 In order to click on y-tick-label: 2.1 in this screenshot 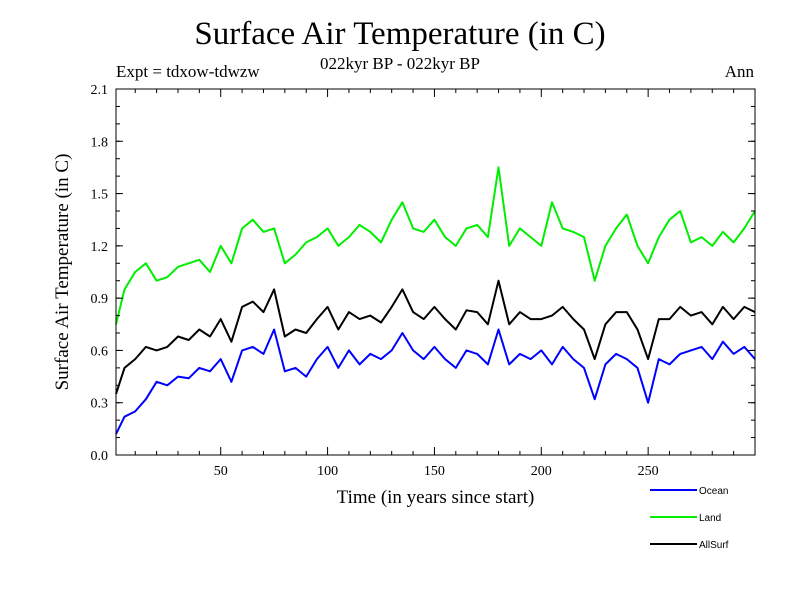, I will do `click(100, 90)`.